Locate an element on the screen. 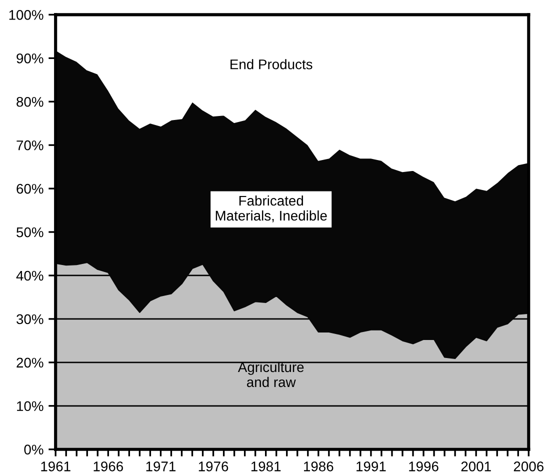 Image resolution: width=545 pixels, height=474 pixels. x-tick-label: 1991 is located at coordinates (371, 467).